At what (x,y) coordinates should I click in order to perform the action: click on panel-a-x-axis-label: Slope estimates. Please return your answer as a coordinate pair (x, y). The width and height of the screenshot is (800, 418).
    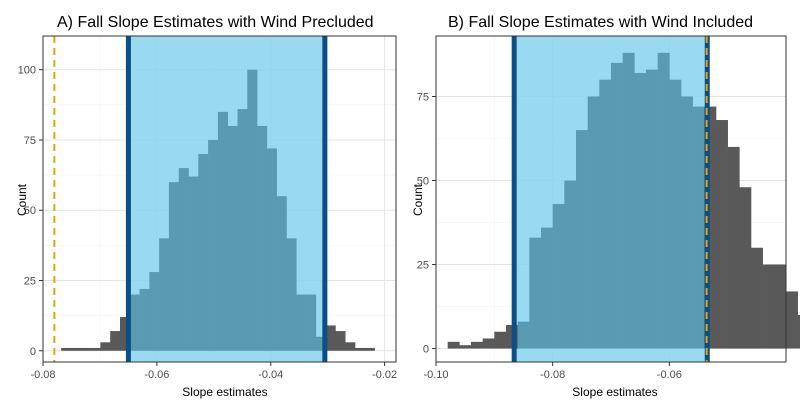
    Looking at the image, I should click on (224, 392).